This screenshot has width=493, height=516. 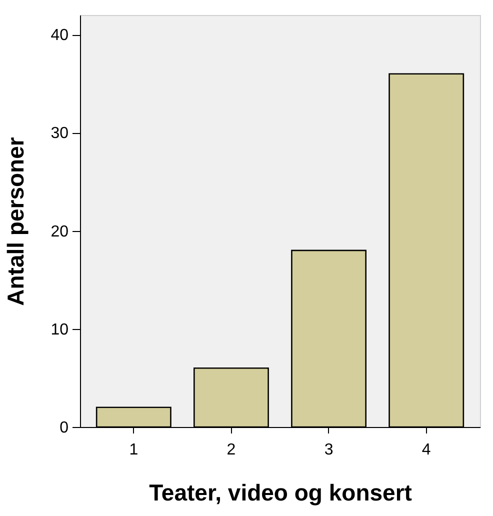 I want to click on y-tick-label: 30, so click(x=59, y=133).